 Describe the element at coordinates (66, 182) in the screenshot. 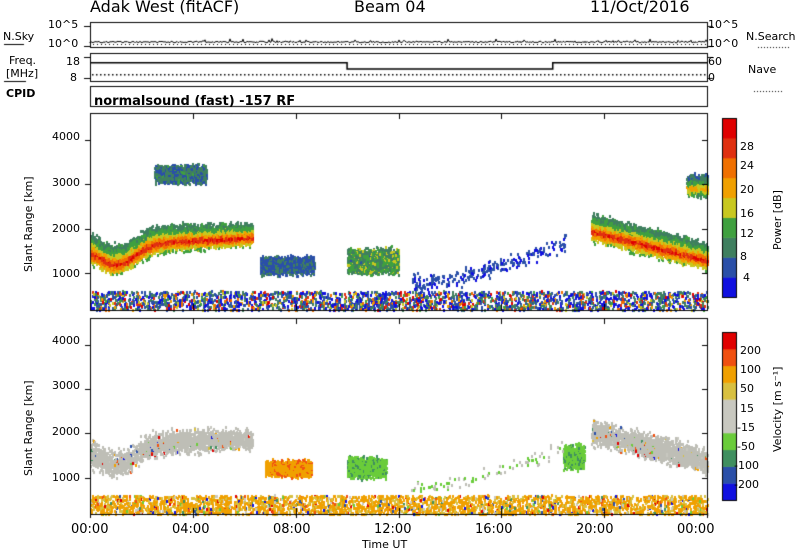

I see `power-ytick-3000: 3000` at that location.